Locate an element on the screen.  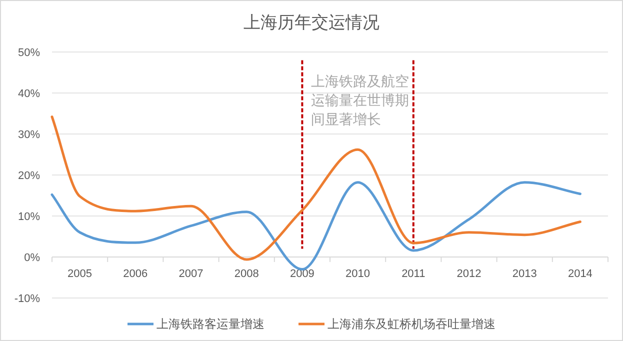
y-tick-label: 0% is located at coordinates (32, 258).